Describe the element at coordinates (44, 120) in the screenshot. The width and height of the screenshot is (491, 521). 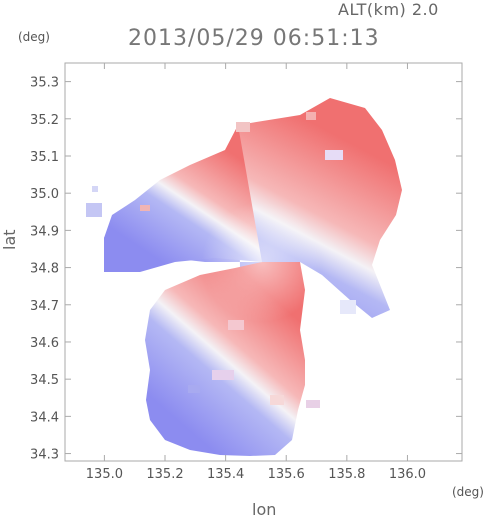
I see `y-tick-label: 35.2` at that location.